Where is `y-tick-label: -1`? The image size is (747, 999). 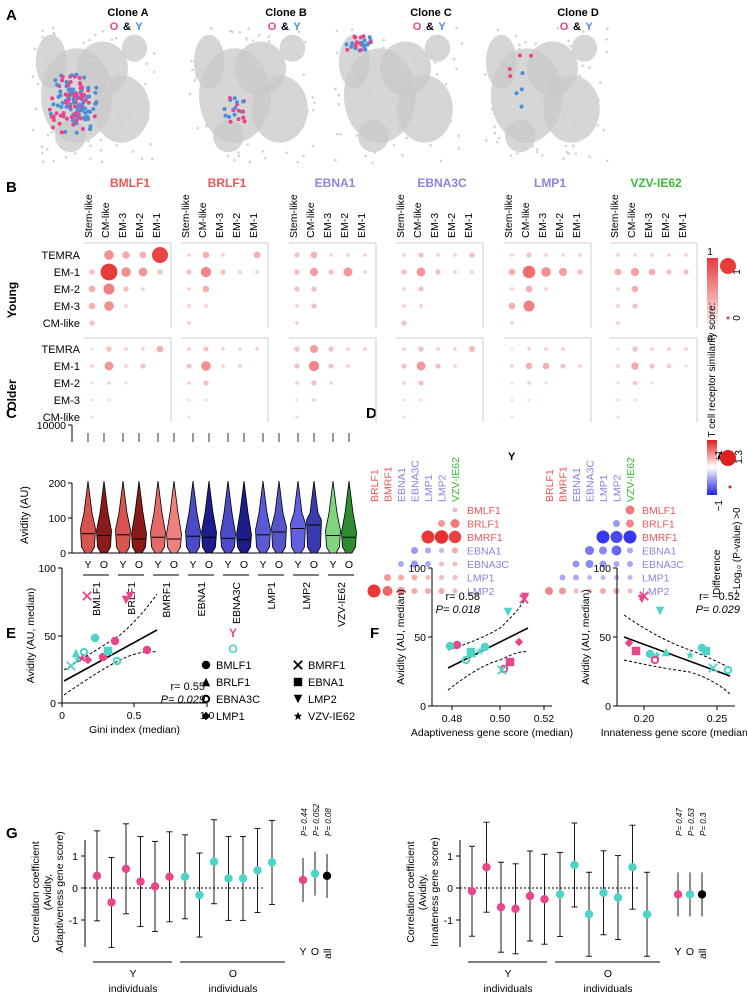 y-tick-label: -1 is located at coordinates (448, 921).